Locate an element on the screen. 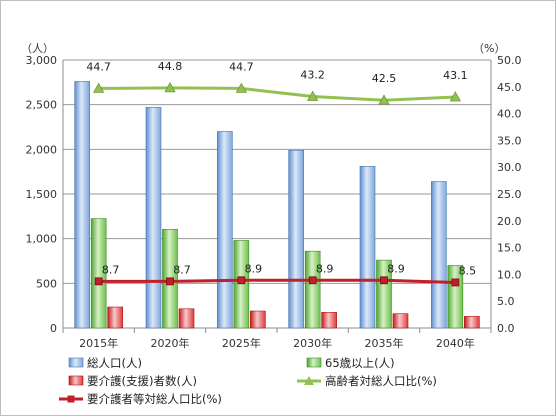 The image size is (556, 417). legend-label: 要介護(支援)者数(人) is located at coordinates (142, 381).